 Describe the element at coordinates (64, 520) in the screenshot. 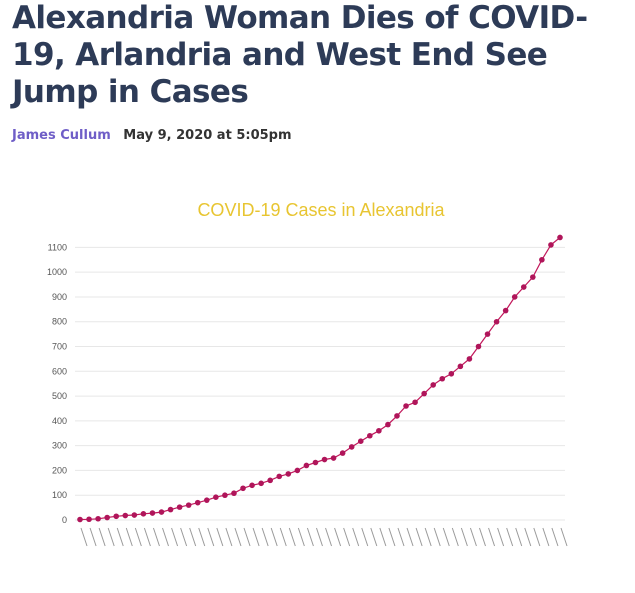

I see `y-tick-label: 0` at that location.